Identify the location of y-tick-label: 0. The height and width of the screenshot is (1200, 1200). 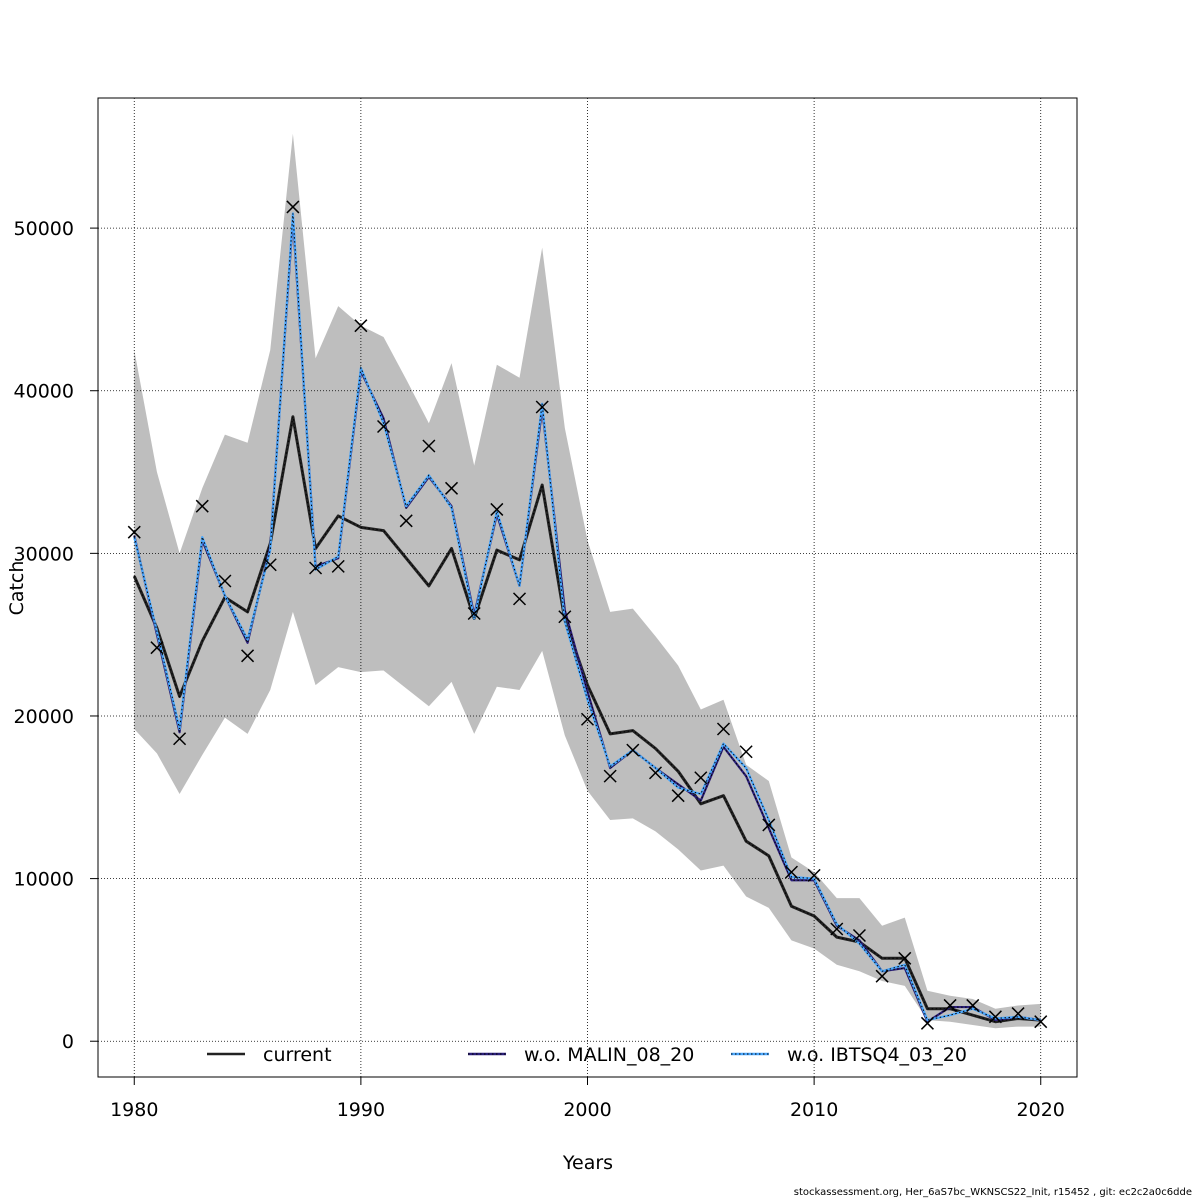
(68, 1042).